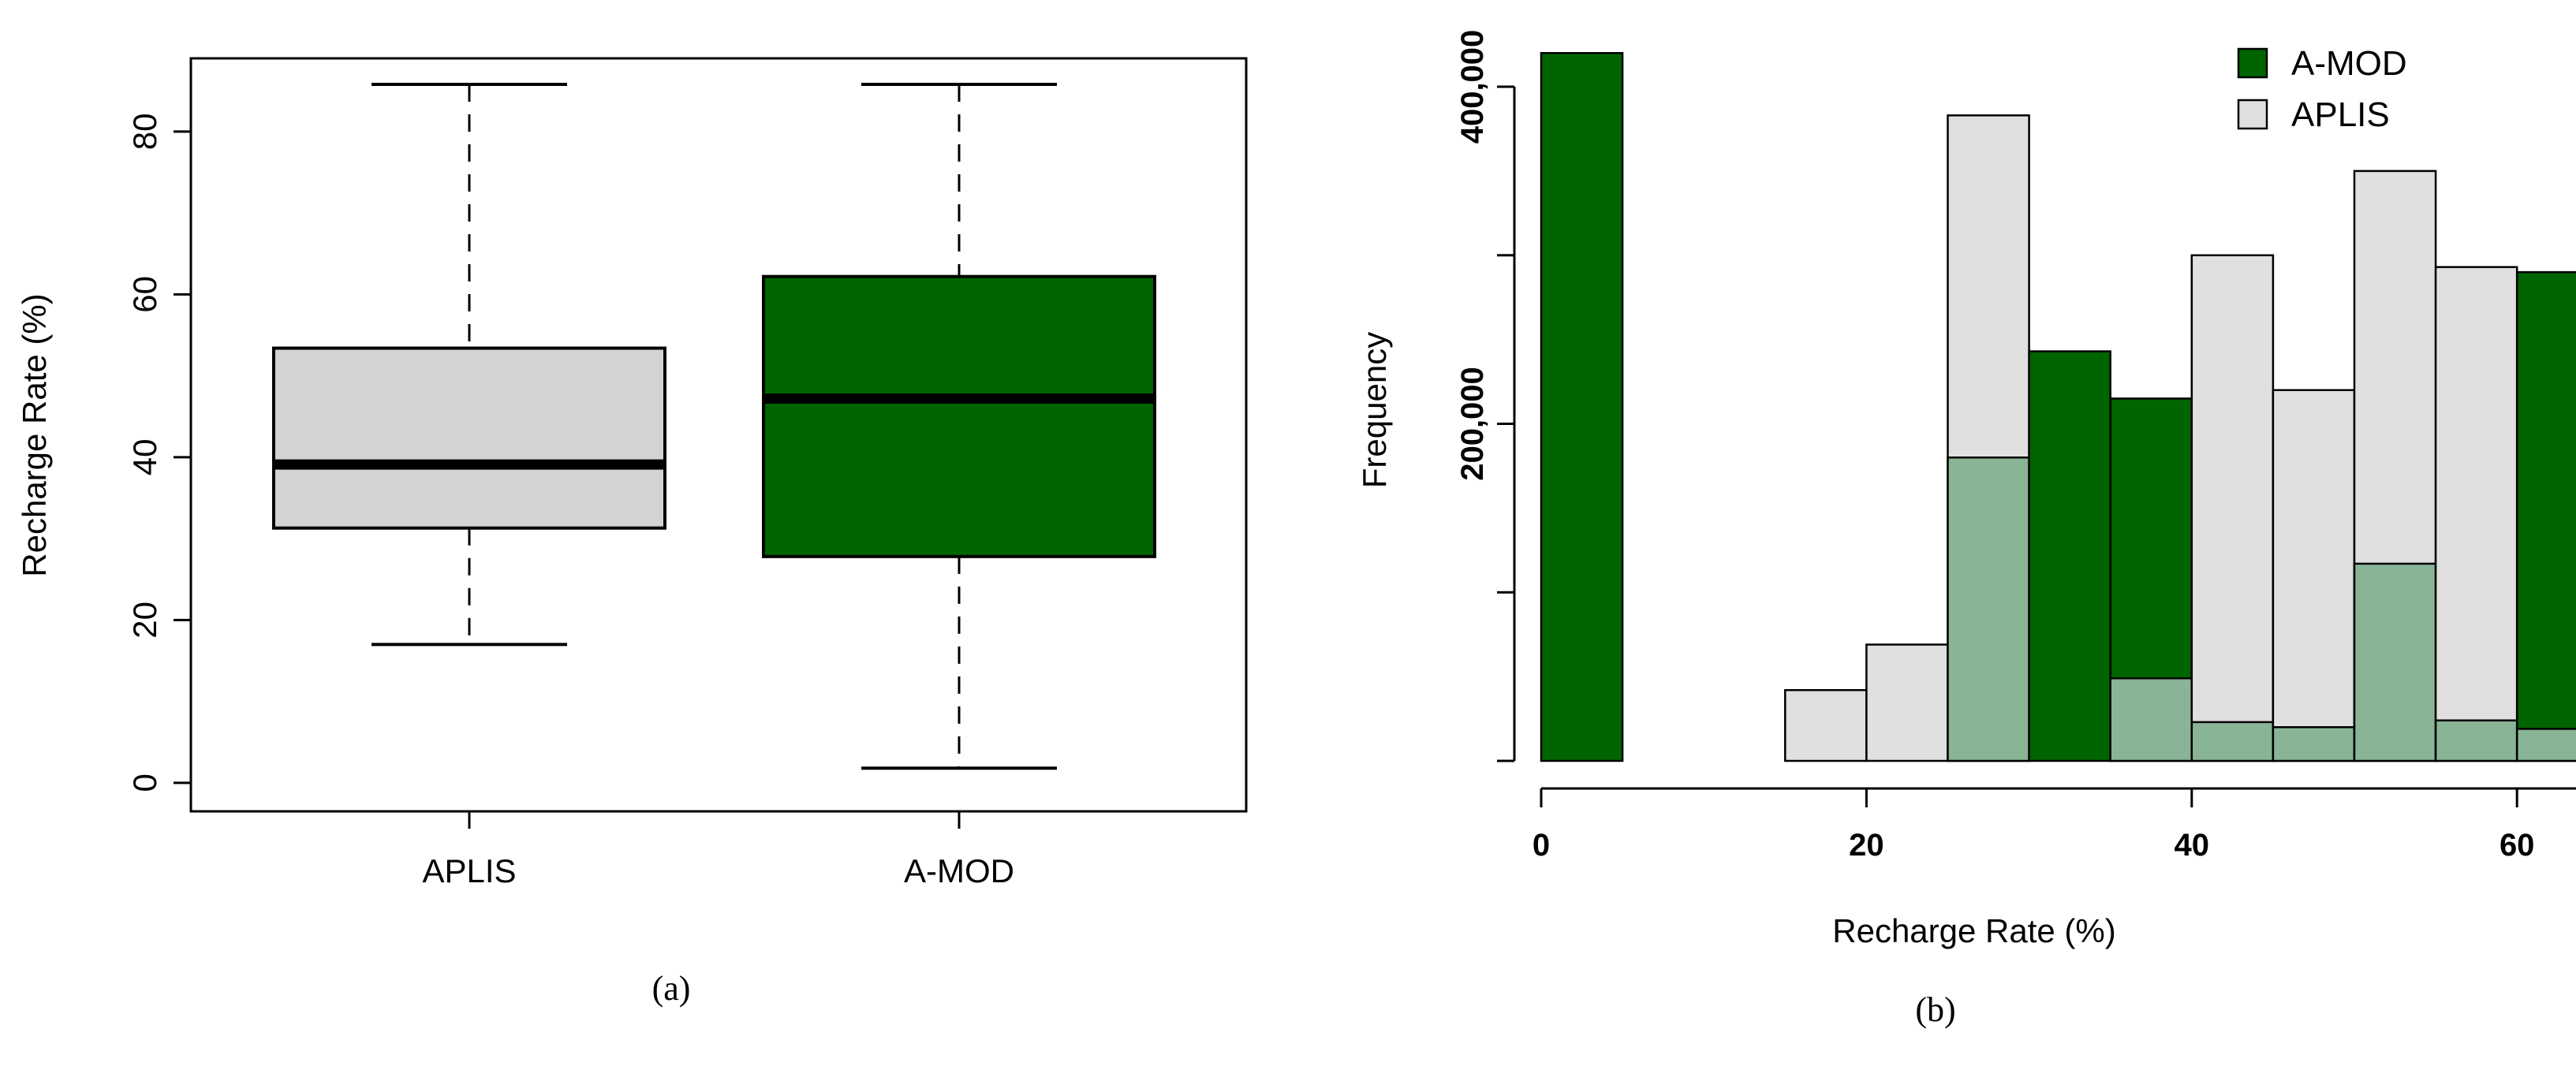 The height and width of the screenshot is (1081, 2576). What do you see at coordinates (144, 132) in the screenshot?
I see `boxplot-y-tick-label: 80` at bounding box center [144, 132].